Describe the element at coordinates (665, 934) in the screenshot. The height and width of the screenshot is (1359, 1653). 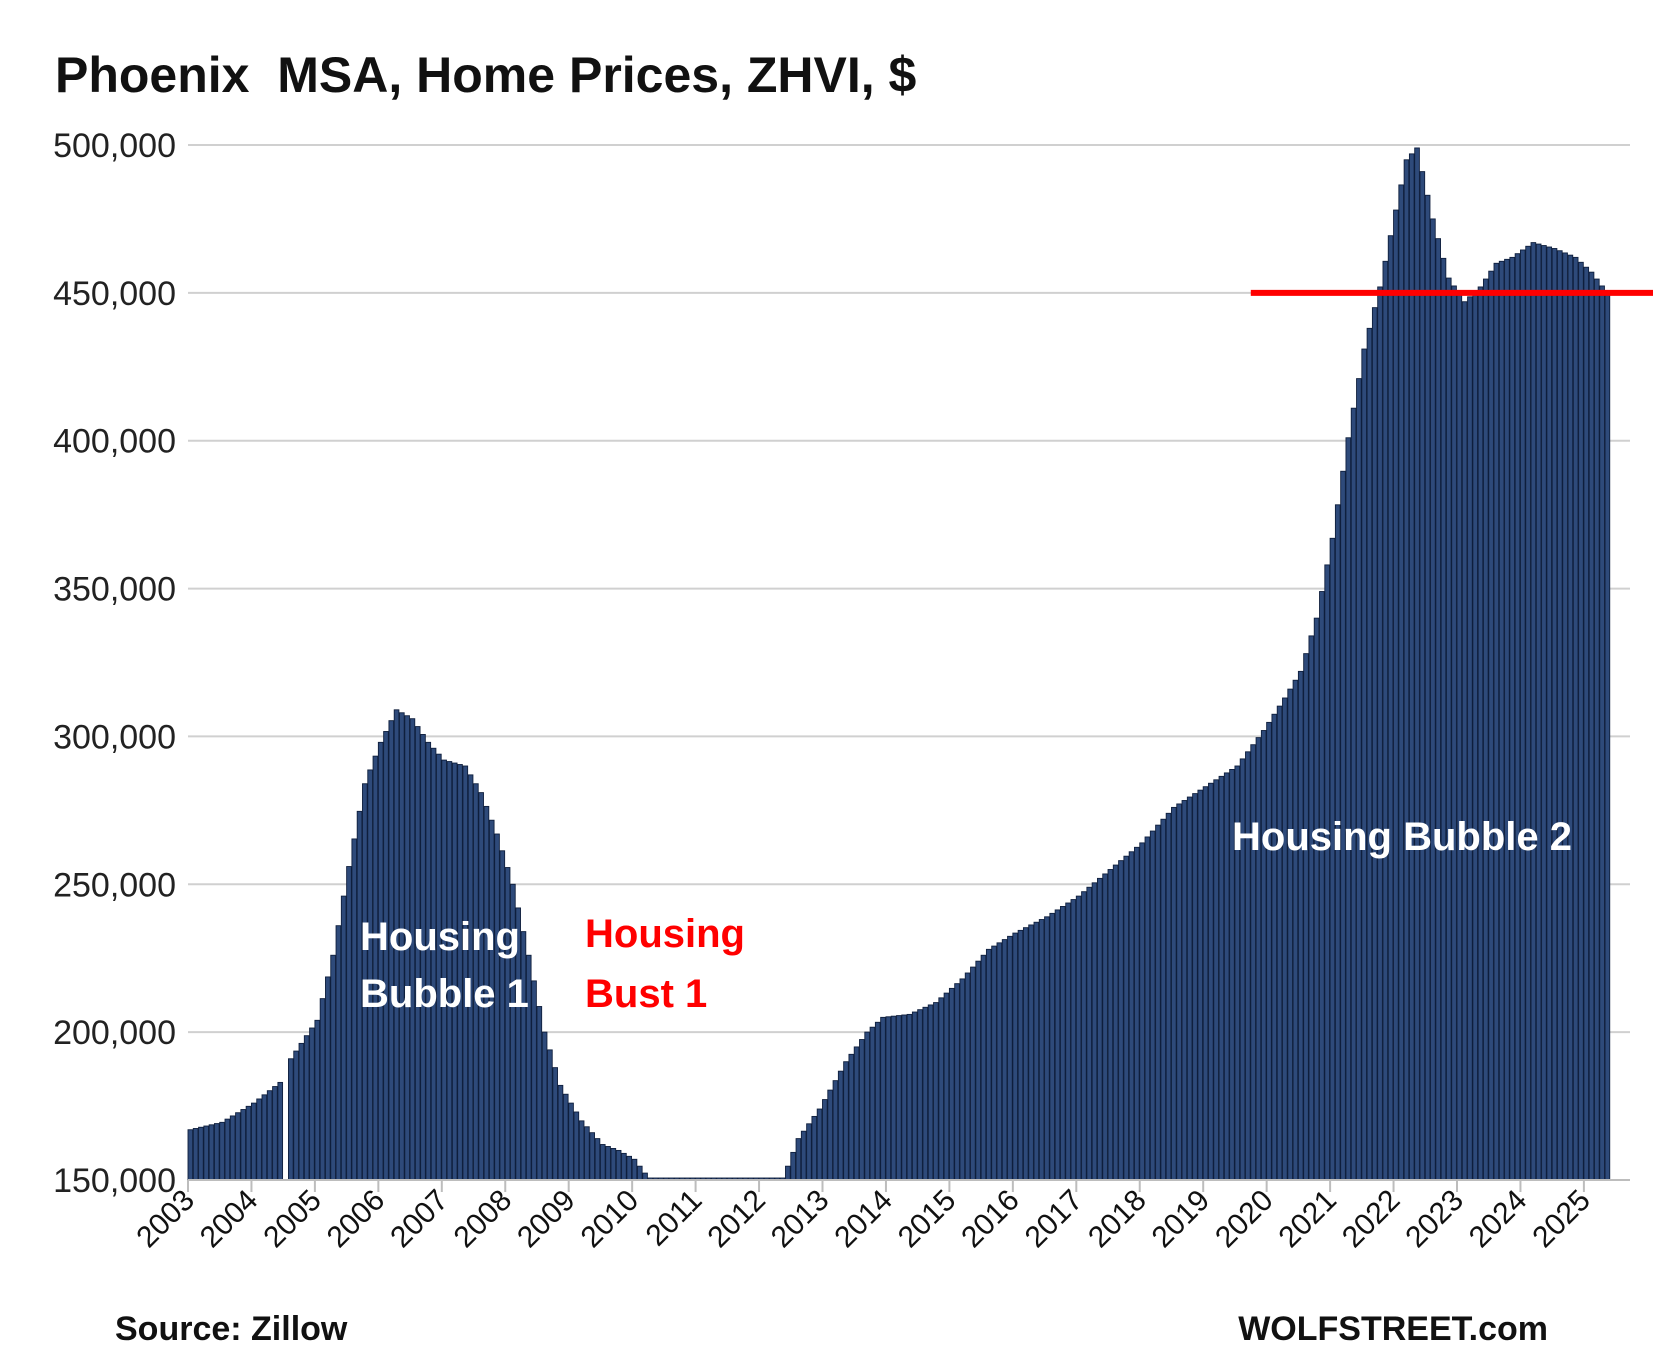
I see `annotation-bust1-line1: Housing` at that location.